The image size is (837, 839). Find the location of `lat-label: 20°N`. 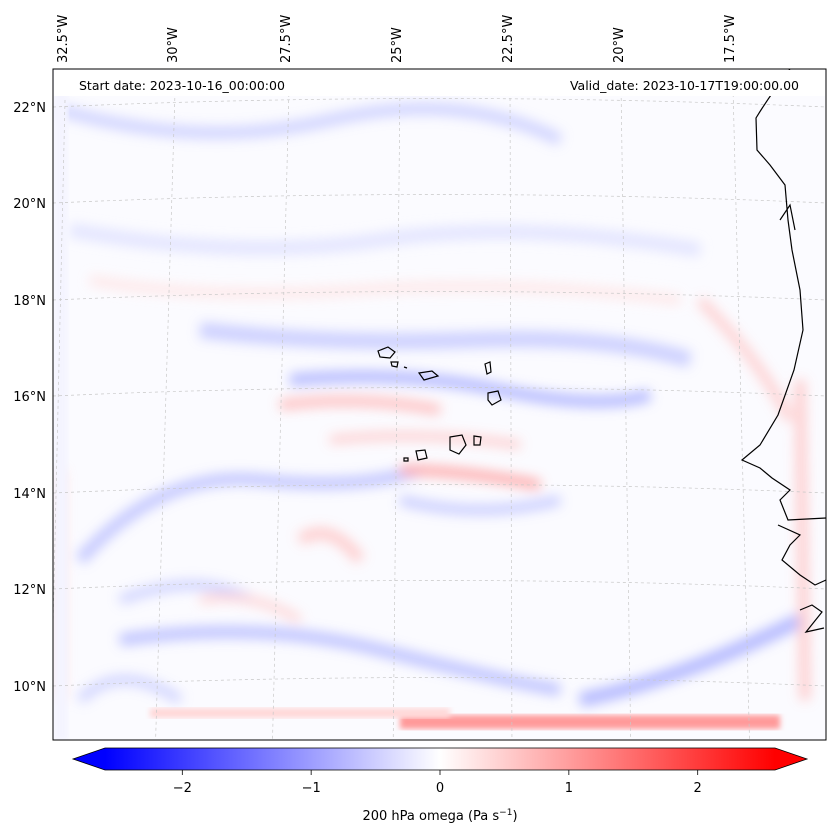

lat-label: 20°N is located at coordinates (29, 204).